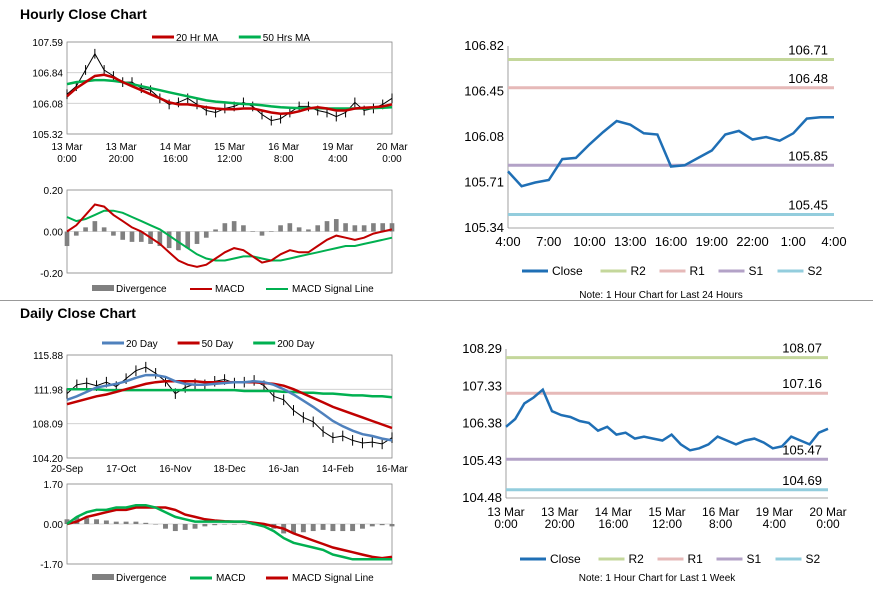  What do you see at coordinates (48, 356) in the screenshot?
I see `daily-price-ytick-label: 115.88` at bounding box center [48, 356].